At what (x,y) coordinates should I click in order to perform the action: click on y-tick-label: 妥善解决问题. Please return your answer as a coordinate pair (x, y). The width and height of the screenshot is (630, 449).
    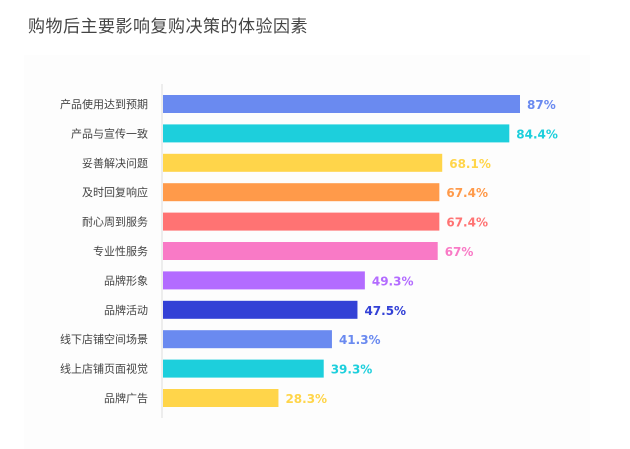
    Looking at the image, I should click on (115, 163).